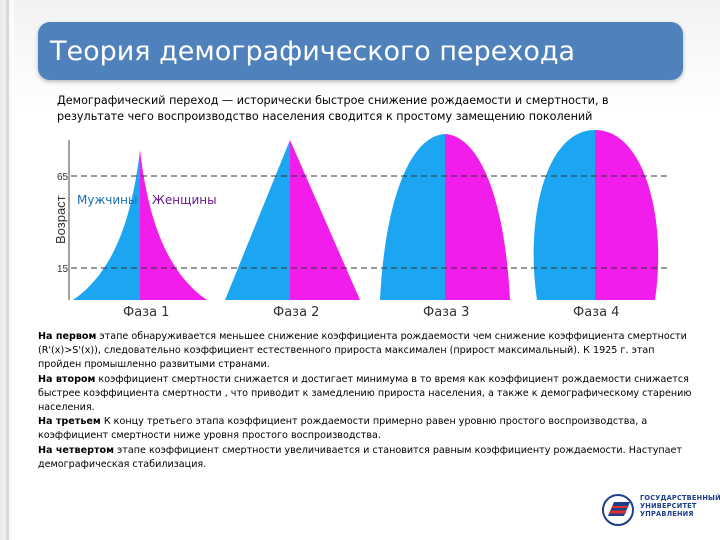 The image size is (720, 540). I want to click on title-box, so click(360, 51).